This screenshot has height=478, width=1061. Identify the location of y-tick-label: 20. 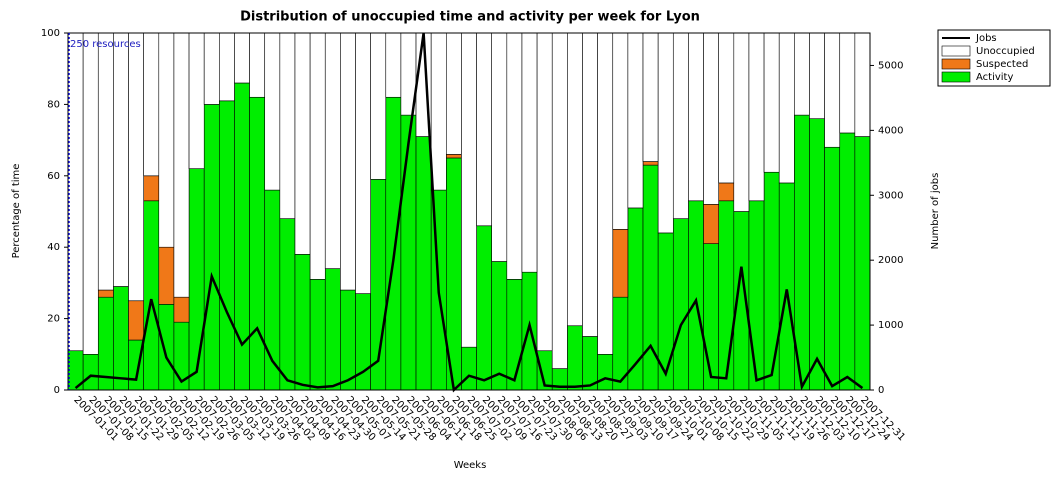
(53, 319).